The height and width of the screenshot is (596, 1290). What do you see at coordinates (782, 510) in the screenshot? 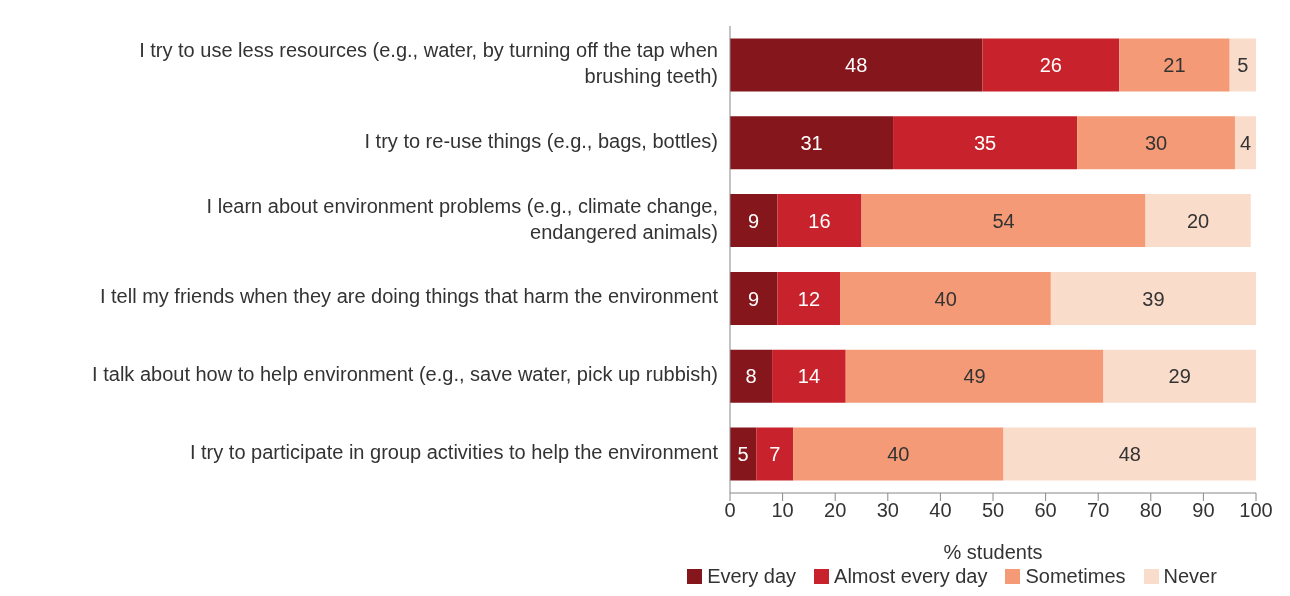
I see `x-tick-label: 10` at bounding box center [782, 510].